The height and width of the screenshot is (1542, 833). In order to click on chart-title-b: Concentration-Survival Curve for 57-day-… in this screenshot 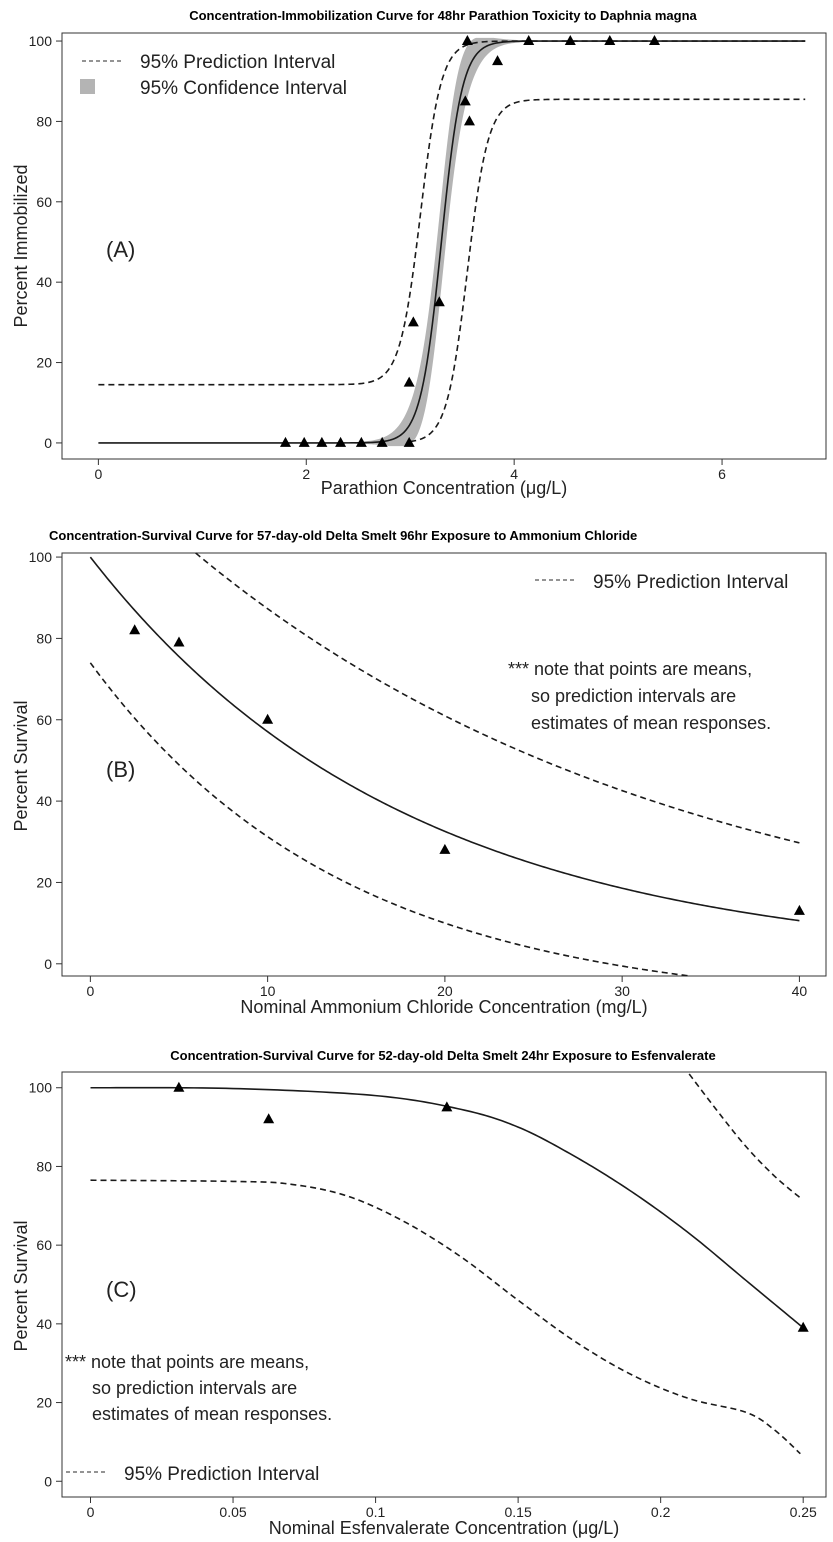, I will do `click(343, 535)`.